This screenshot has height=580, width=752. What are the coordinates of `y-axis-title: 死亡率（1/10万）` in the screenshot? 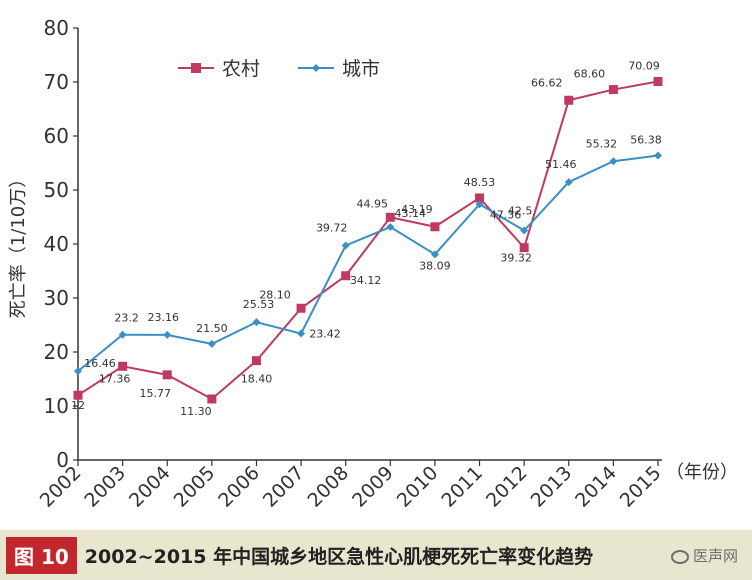 It's located at (18, 244).